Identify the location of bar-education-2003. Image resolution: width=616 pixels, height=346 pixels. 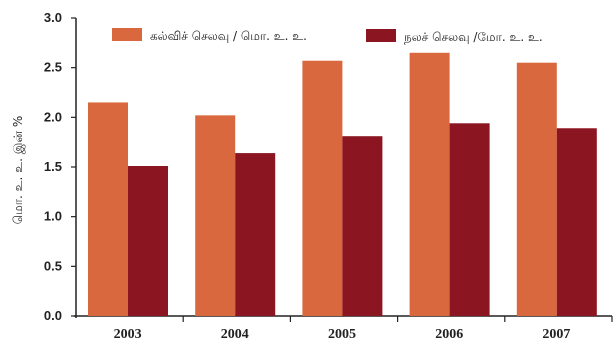
(108, 209).